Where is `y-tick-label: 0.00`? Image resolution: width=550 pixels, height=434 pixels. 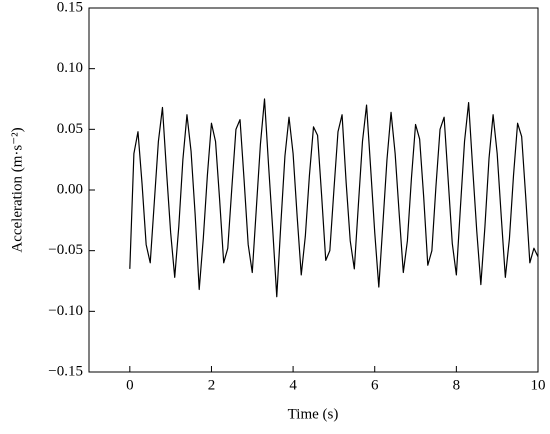 y-tick-label: 0.00 is located at coordinates (70, 189).